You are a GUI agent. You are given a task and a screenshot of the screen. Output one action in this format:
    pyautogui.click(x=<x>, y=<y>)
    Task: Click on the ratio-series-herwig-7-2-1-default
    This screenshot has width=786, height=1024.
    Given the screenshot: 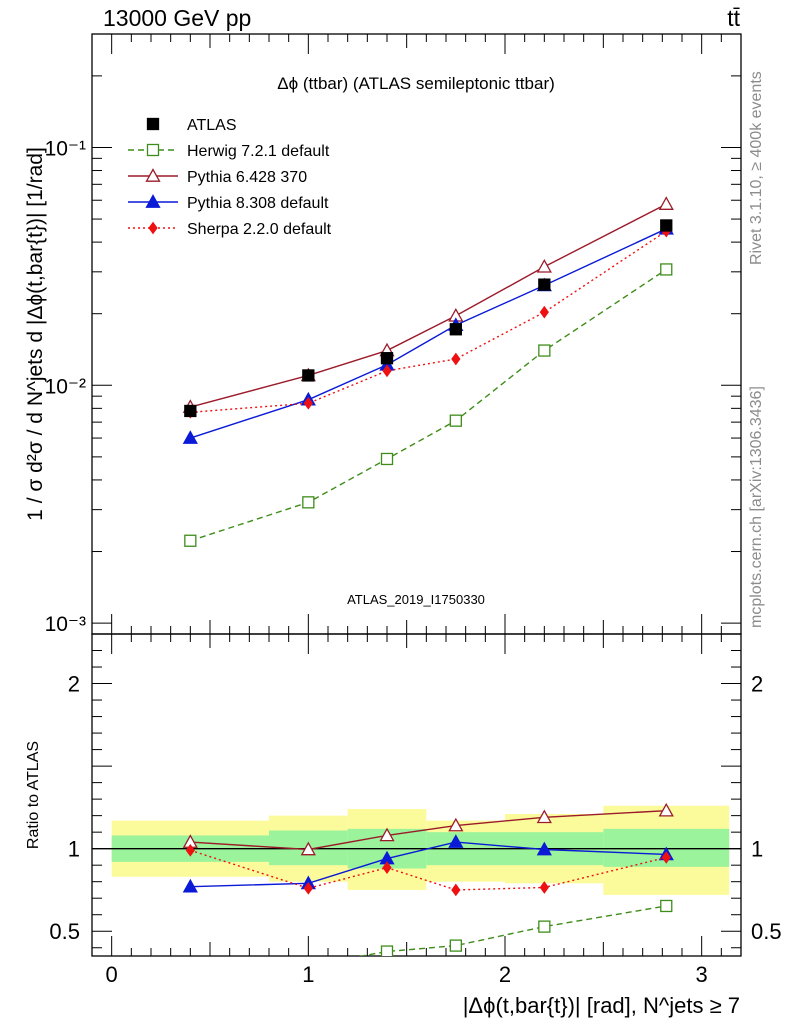 What is the action you would take?
    pyautogui.click(x=429, y=935)
    